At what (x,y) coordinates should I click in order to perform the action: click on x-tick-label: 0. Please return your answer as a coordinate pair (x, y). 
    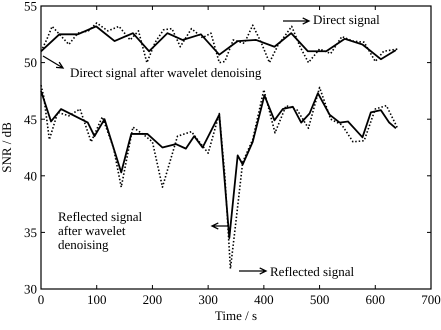
    Looking at the image, I should click on (41, 299).